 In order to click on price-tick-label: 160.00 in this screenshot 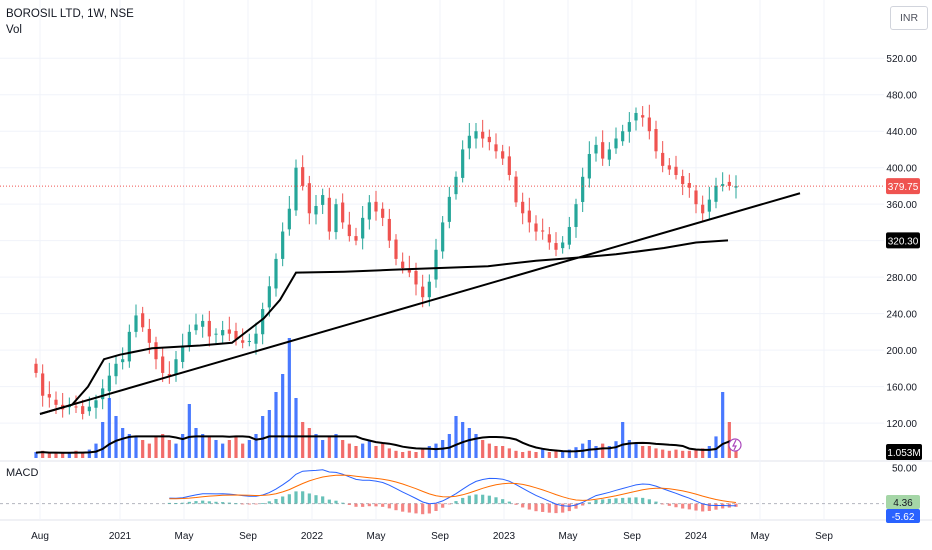, I will do `click(901, 388)`.